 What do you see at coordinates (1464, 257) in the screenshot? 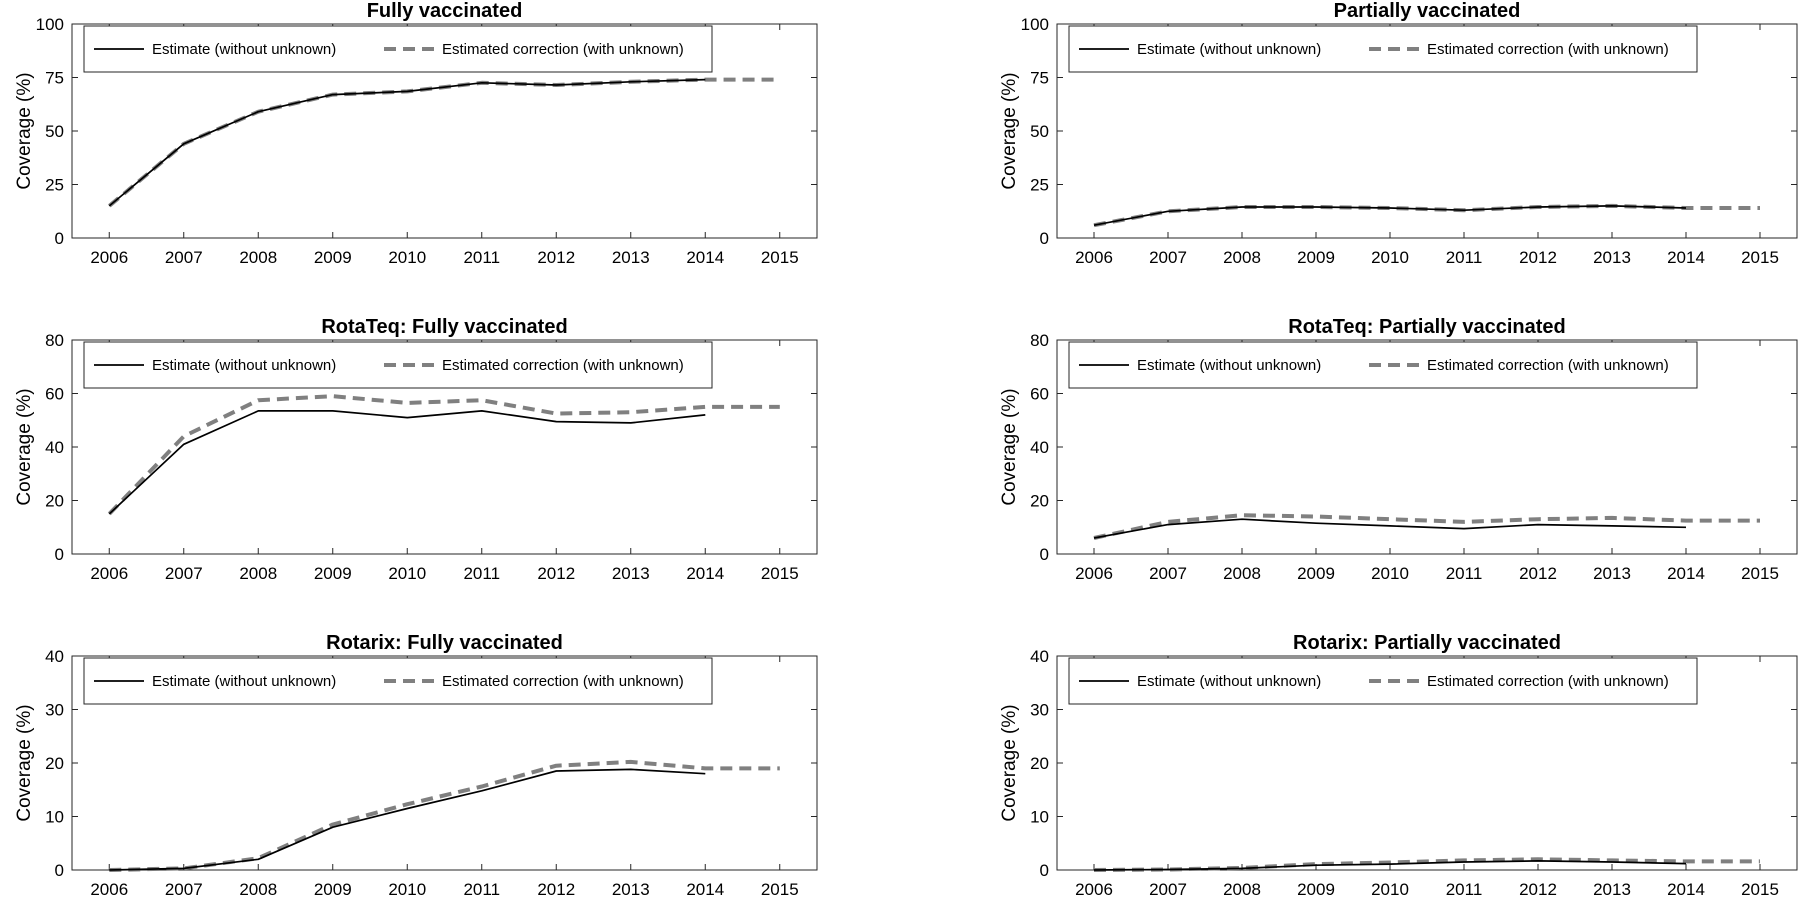
I see `chart2-x-tick-label: 2011` at bounding box center [1464, 257].